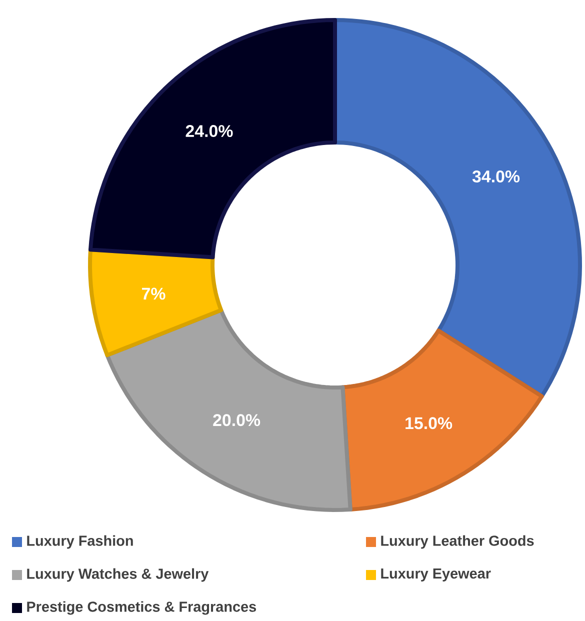  Describe the element at coordinates (429, 423) in the screenshot. I see `data-label: 15.0%` at that location.